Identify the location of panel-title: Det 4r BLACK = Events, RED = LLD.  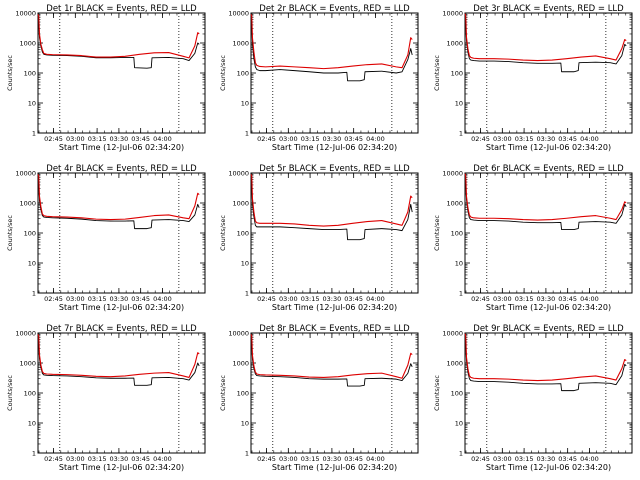
(121, 169).